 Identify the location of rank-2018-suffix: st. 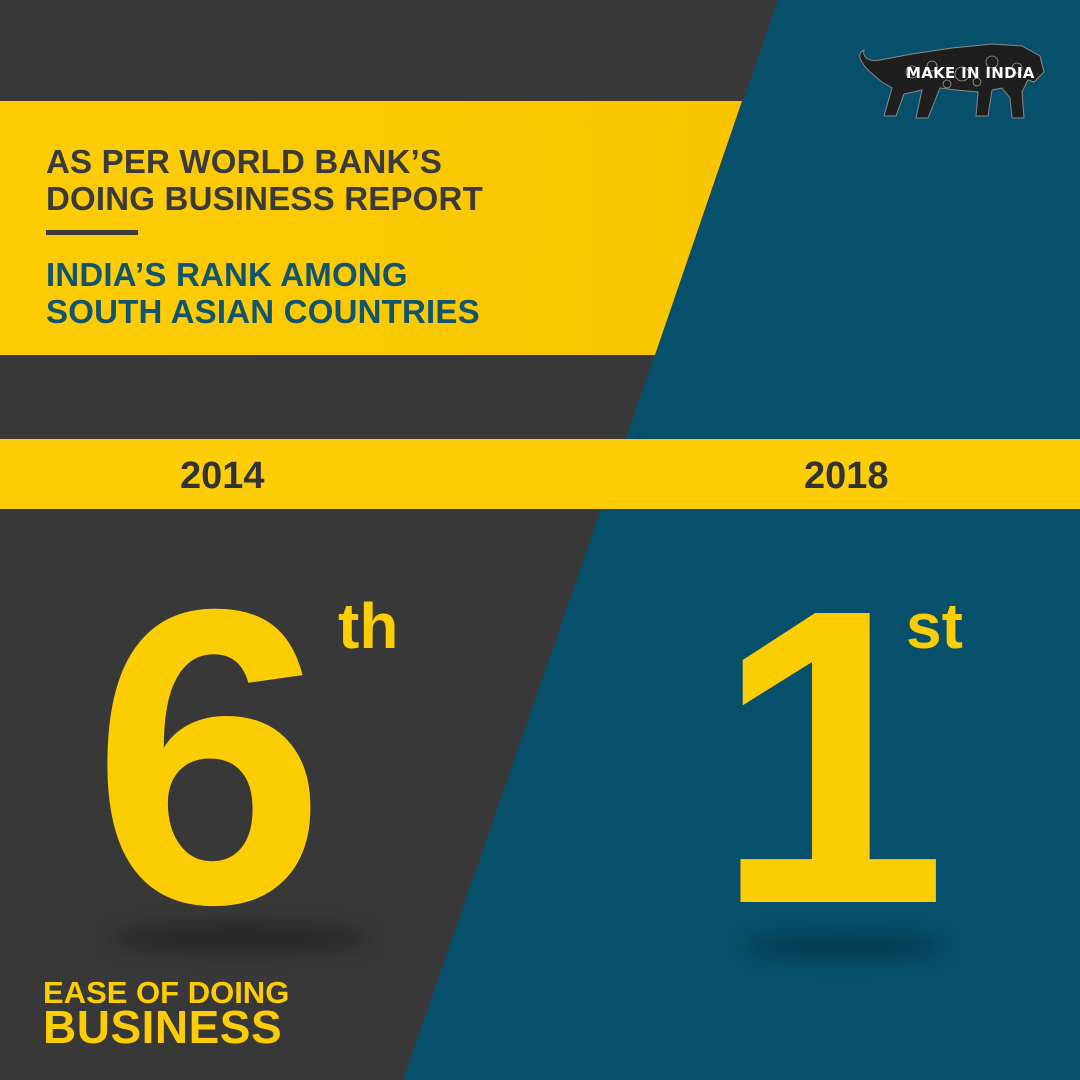
(934, 626).